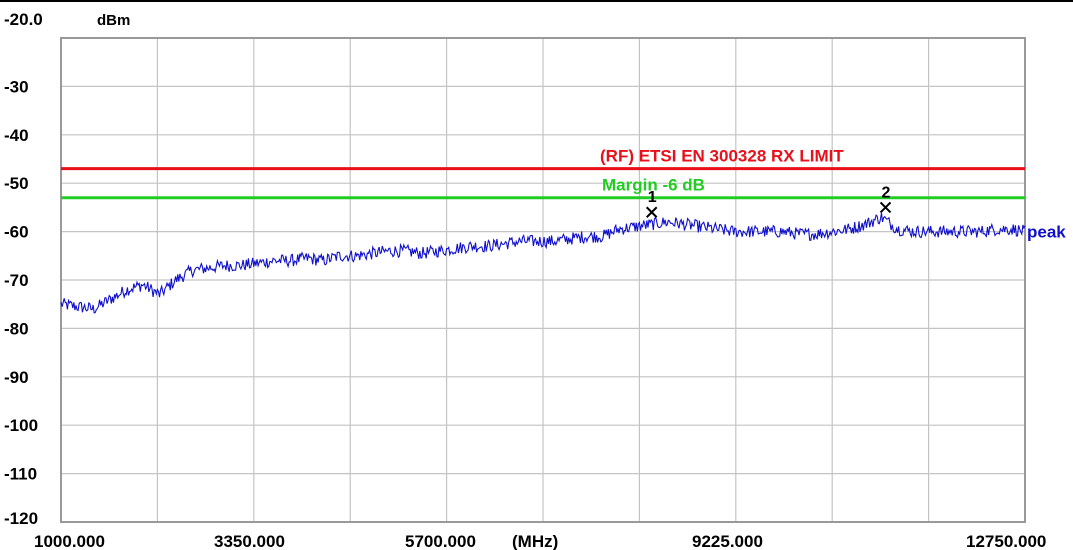 This screenshot has width=1073, height=550. I want to click on y-tick-label: -50, so click(16, 183).